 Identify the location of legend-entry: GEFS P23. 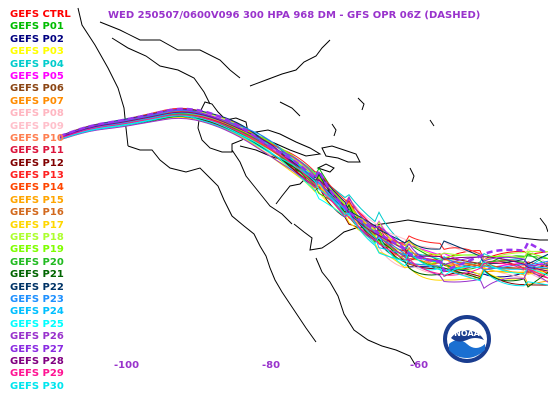
(37, 299).